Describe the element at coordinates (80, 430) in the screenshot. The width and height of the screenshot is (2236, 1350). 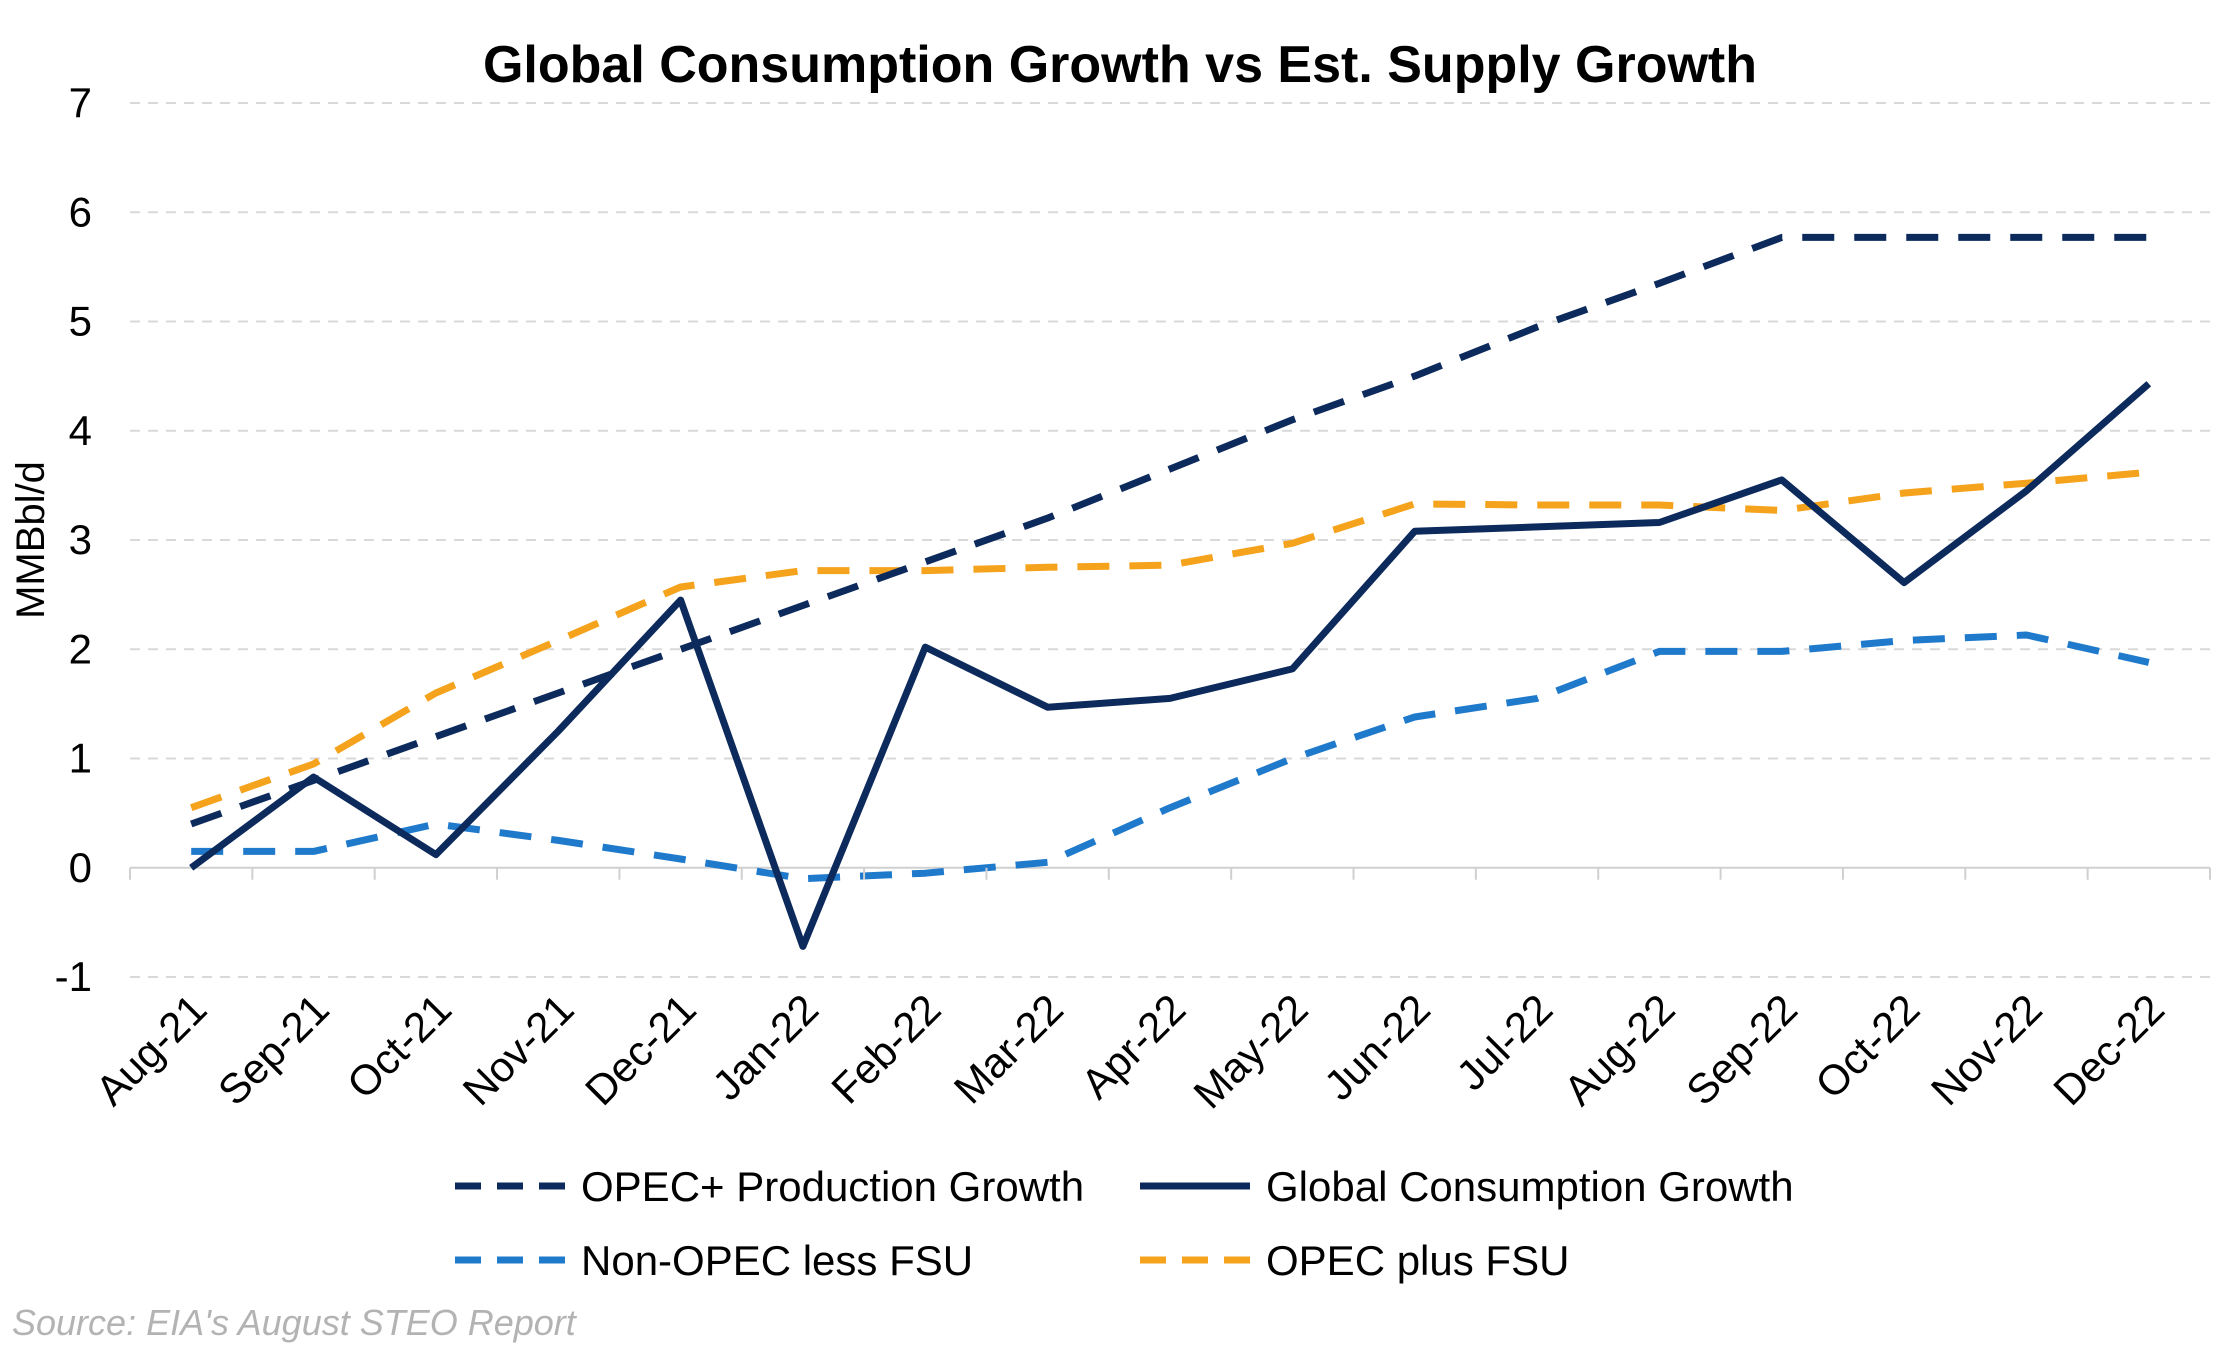
I see `y-tick-label: 4` at that location.